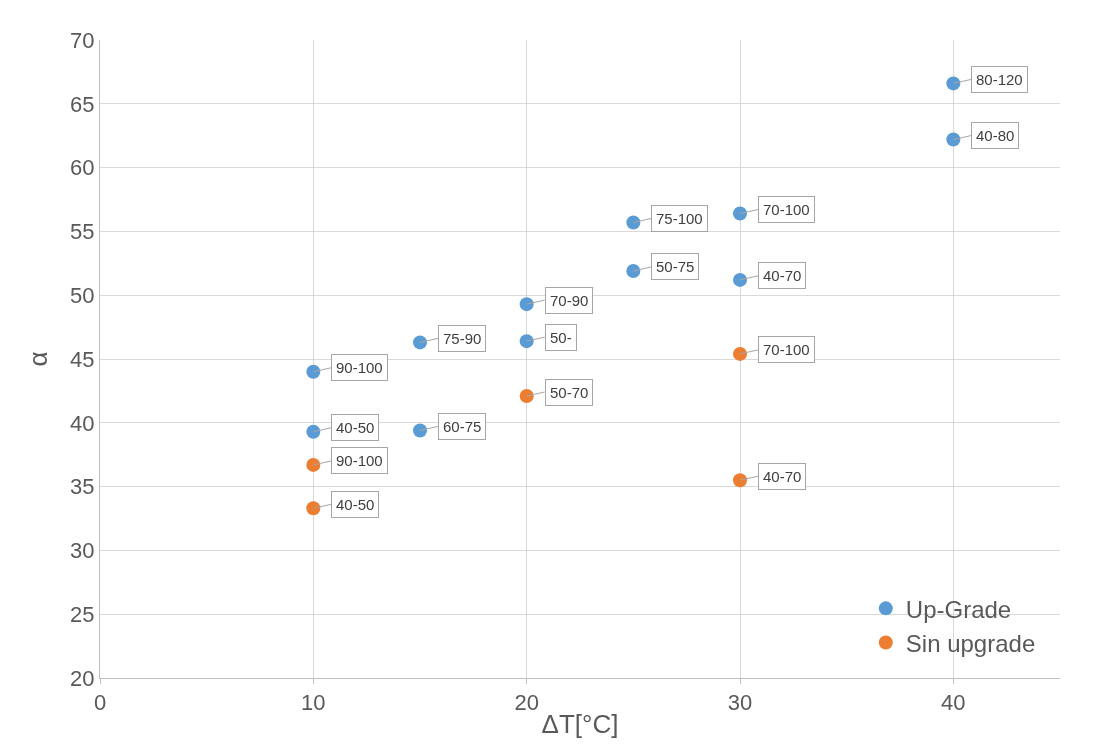 This screenshot has height=746, width=1110. I want to click on y-tick-label: 50, so click(82, 295).